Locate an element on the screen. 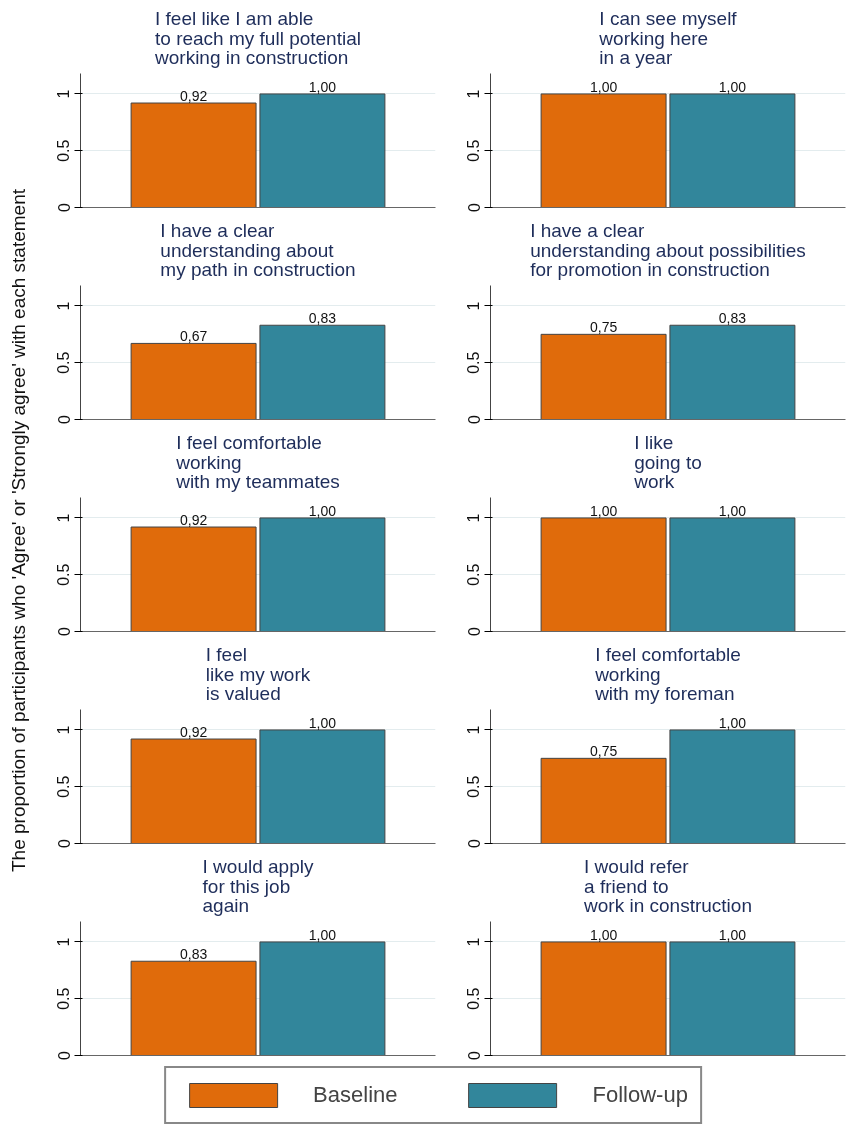  y-axis-title: The proportion of participants who 'Agree' or 'Strongly agree' with each statement is located at coordinates (18, 530).